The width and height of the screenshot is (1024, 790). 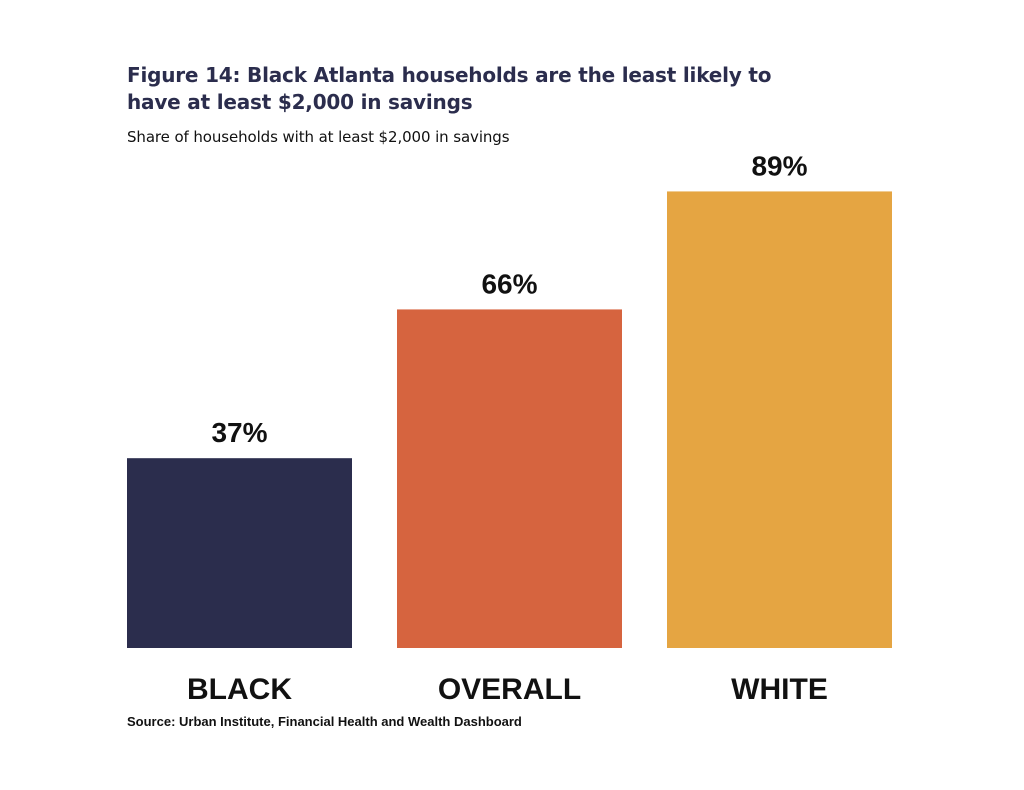 What do you see at coordinates (509, 478) in the screenshot?
I see `bar-overall` at bounding box center [509, 478].